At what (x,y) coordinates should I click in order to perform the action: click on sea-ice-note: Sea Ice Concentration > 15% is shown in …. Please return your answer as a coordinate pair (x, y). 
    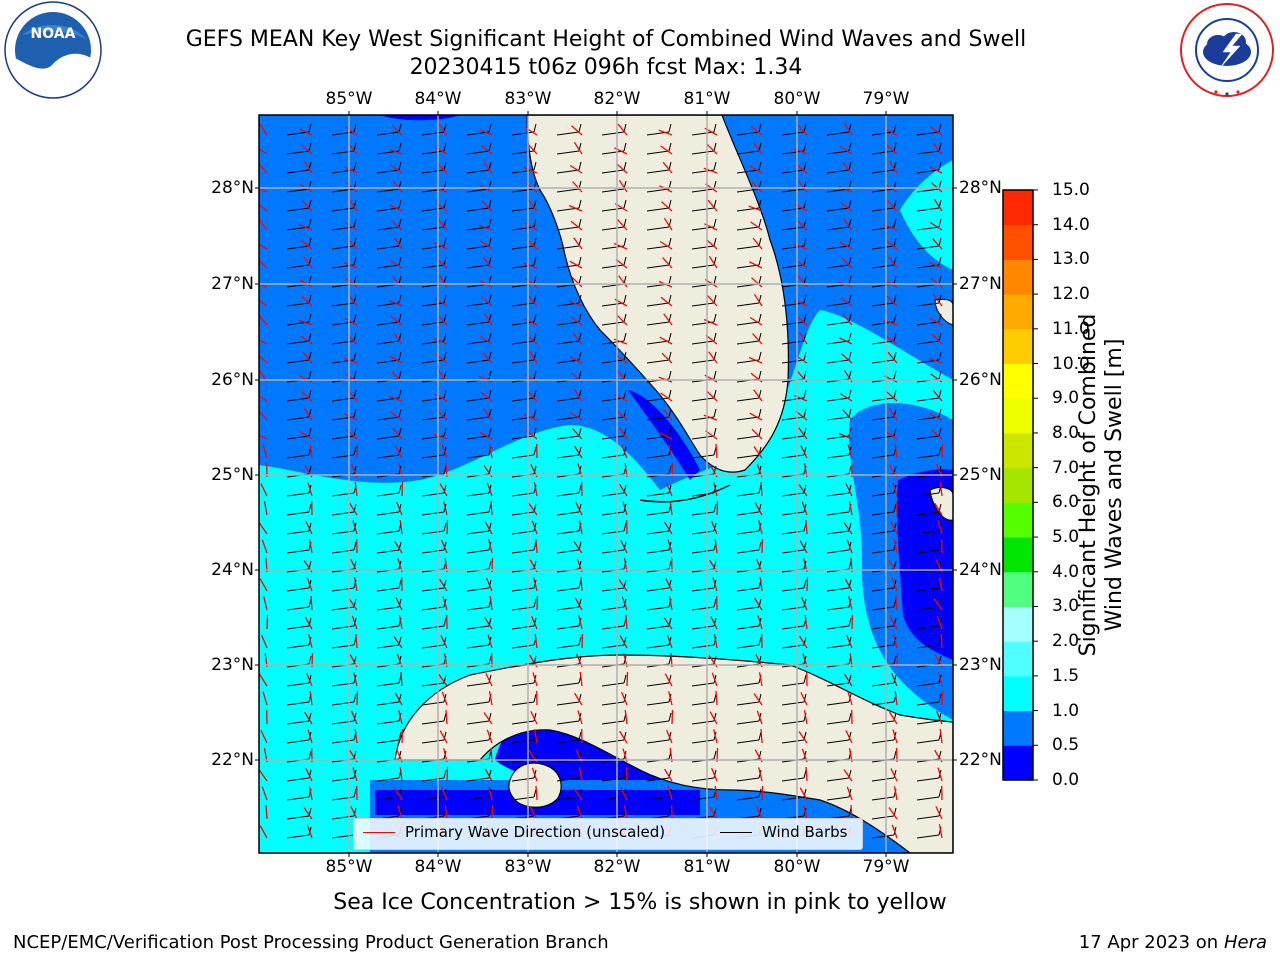
    Looking at the image, I should click on (640, 902).